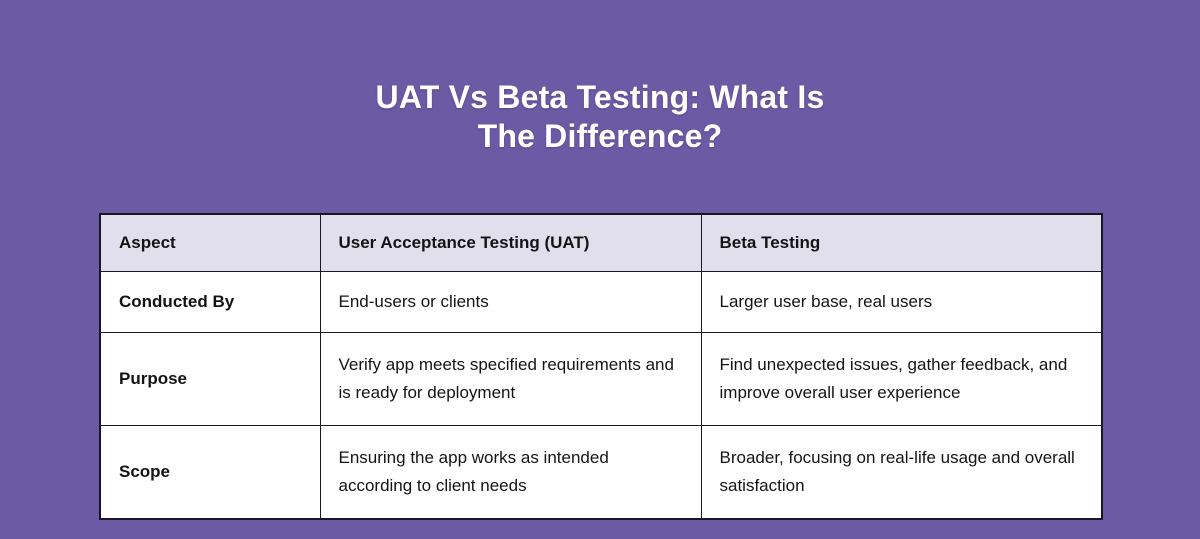  I want to click on cell-aspect: Conducted By, so click(210, 302).